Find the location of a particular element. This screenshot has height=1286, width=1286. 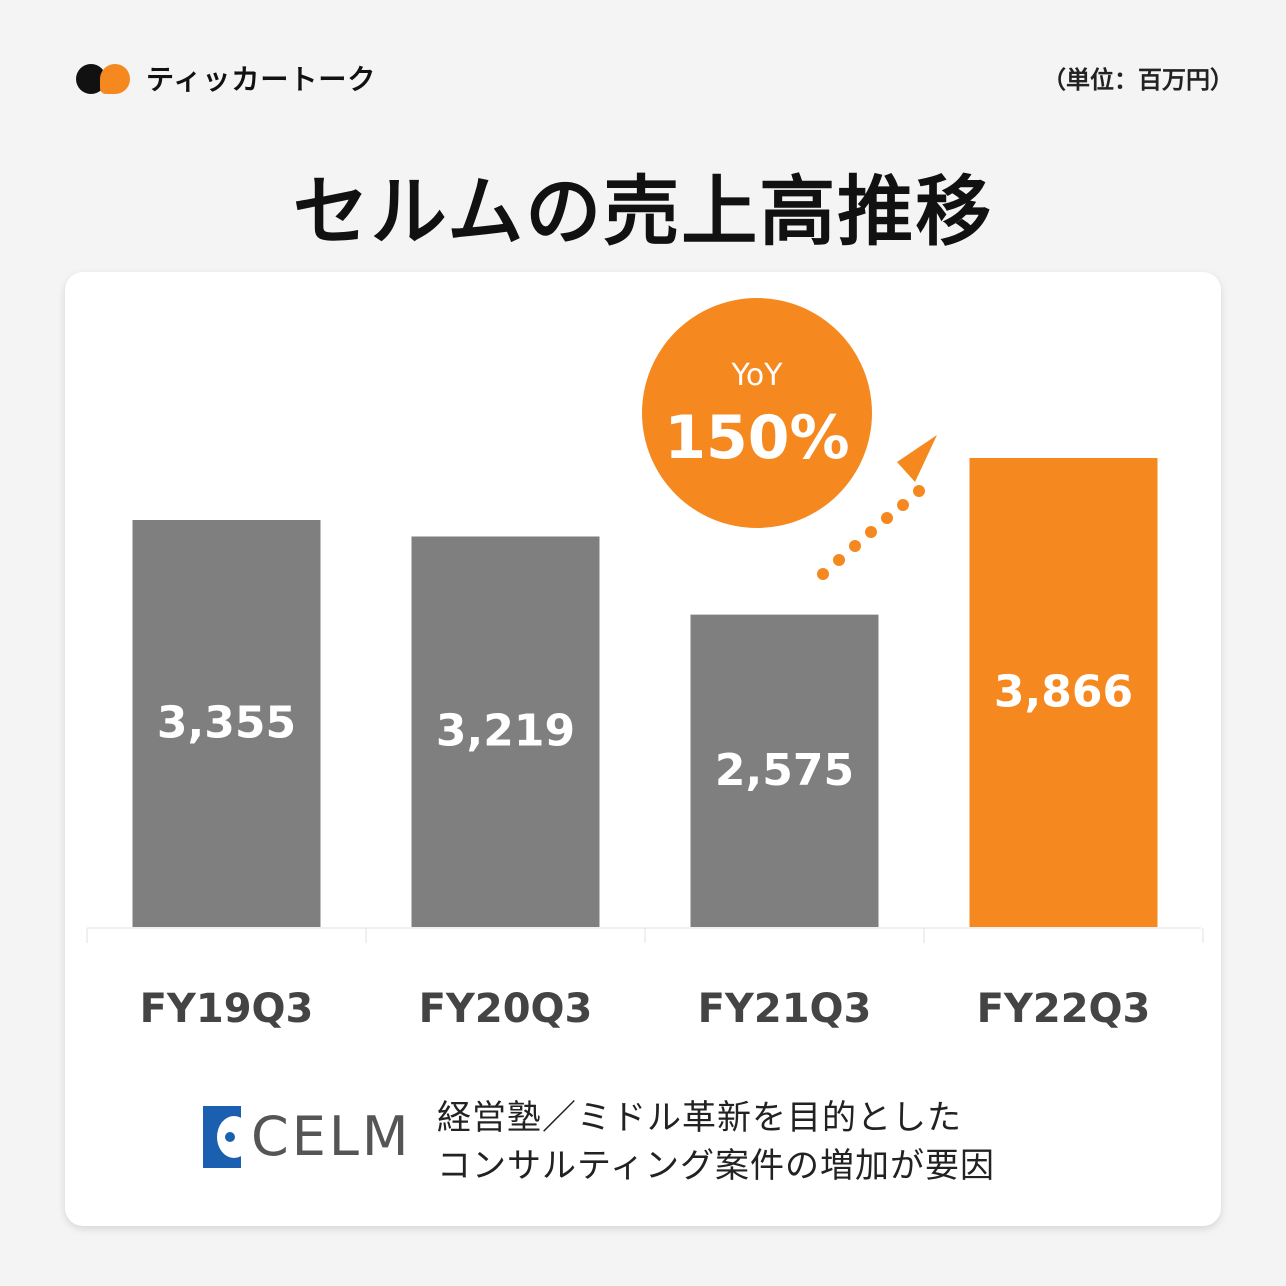

celm-logo-text: CELM is located at coordinates (331, 1136).